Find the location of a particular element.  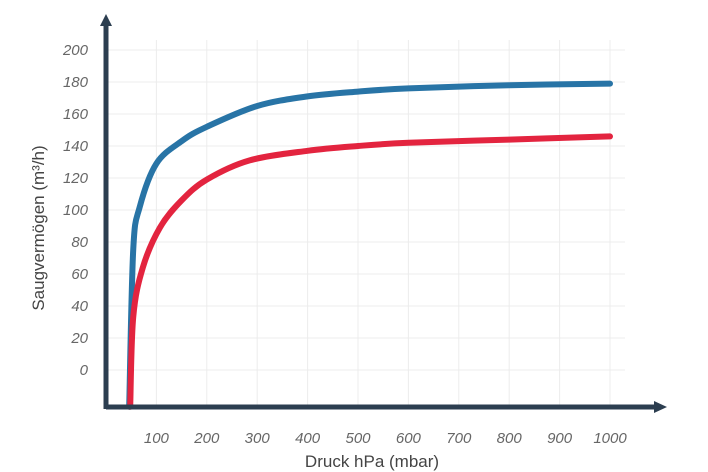

y-tick-label: 80 is located at coordinates (79, 242).